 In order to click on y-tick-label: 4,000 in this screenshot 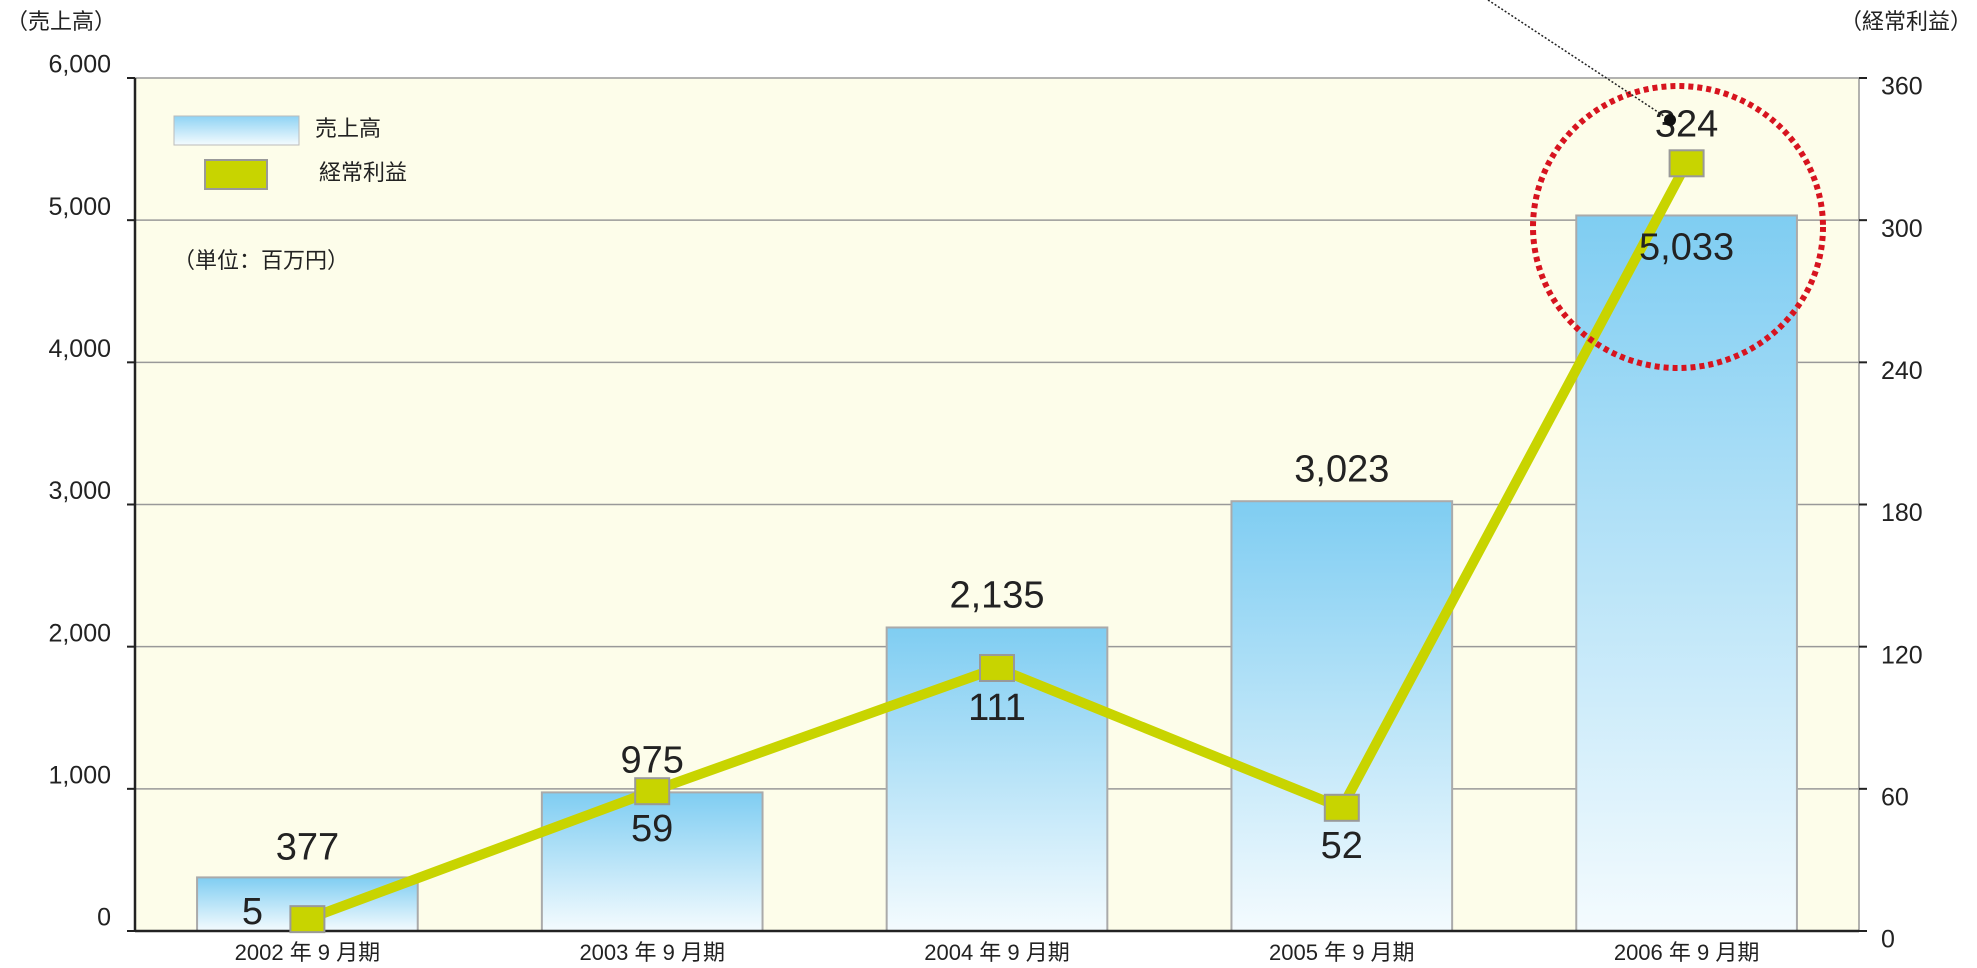, I will do `click(79, 349)`.